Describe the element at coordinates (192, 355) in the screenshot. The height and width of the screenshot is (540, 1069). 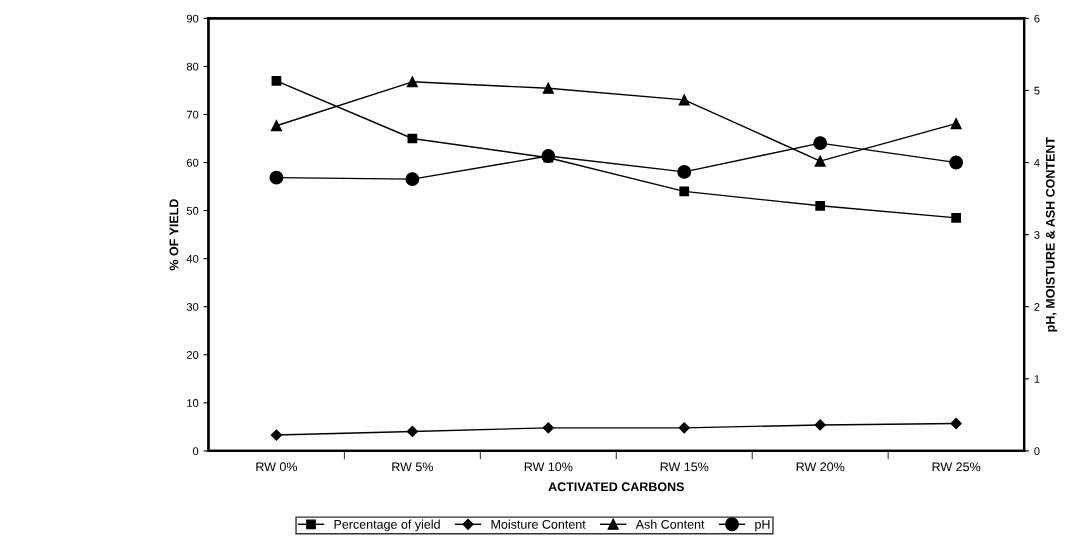
I see `y-tick-label: 20` at that location.